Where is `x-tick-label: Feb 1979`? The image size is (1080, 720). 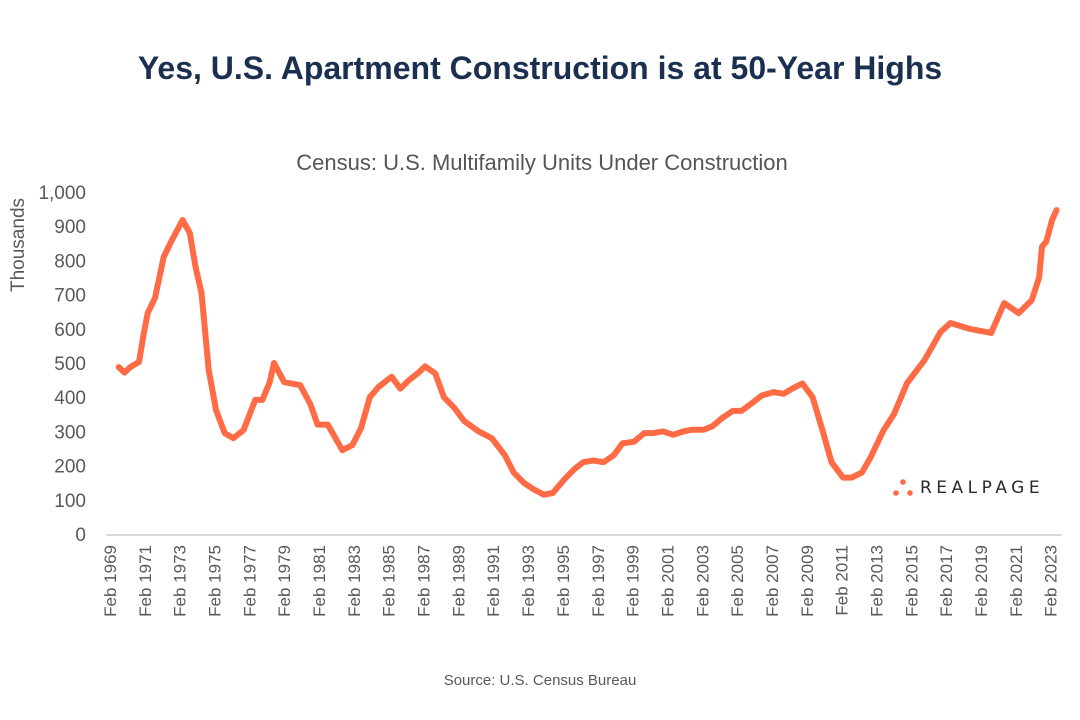
x-tick-label: Feb 1979 is located at coordinates (284, 581).